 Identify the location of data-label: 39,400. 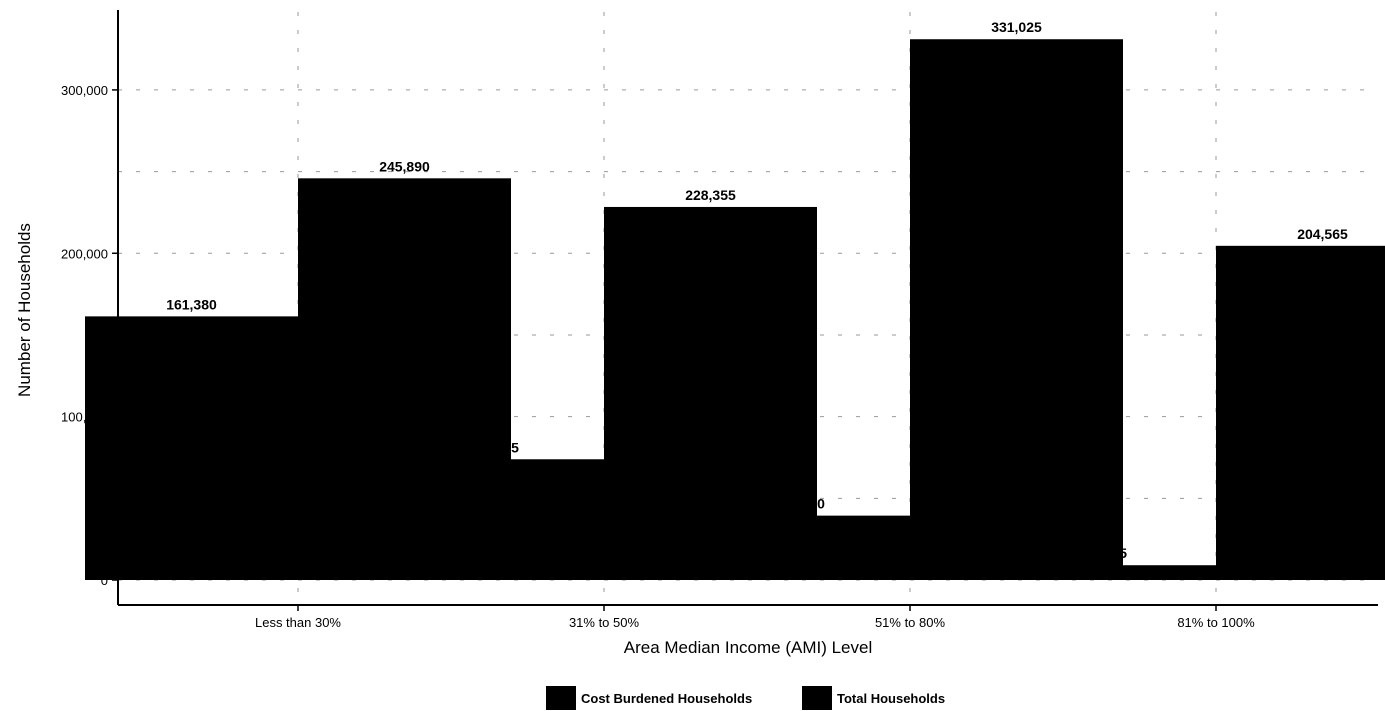
(803, 504).